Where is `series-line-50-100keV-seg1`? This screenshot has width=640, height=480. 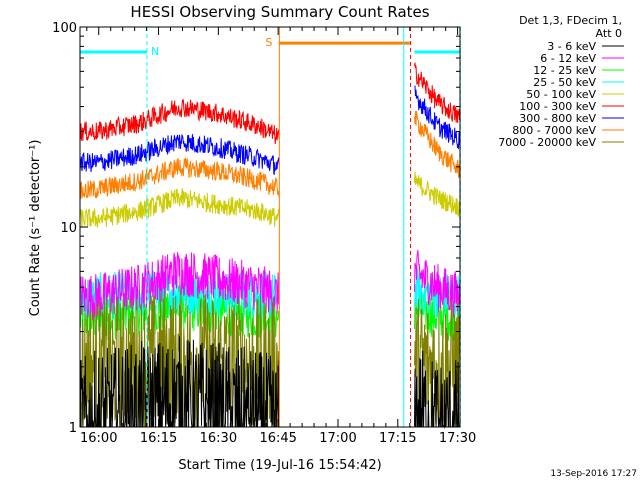
series-line-50-100keV-seg1 is located at coordinates (437, 194).